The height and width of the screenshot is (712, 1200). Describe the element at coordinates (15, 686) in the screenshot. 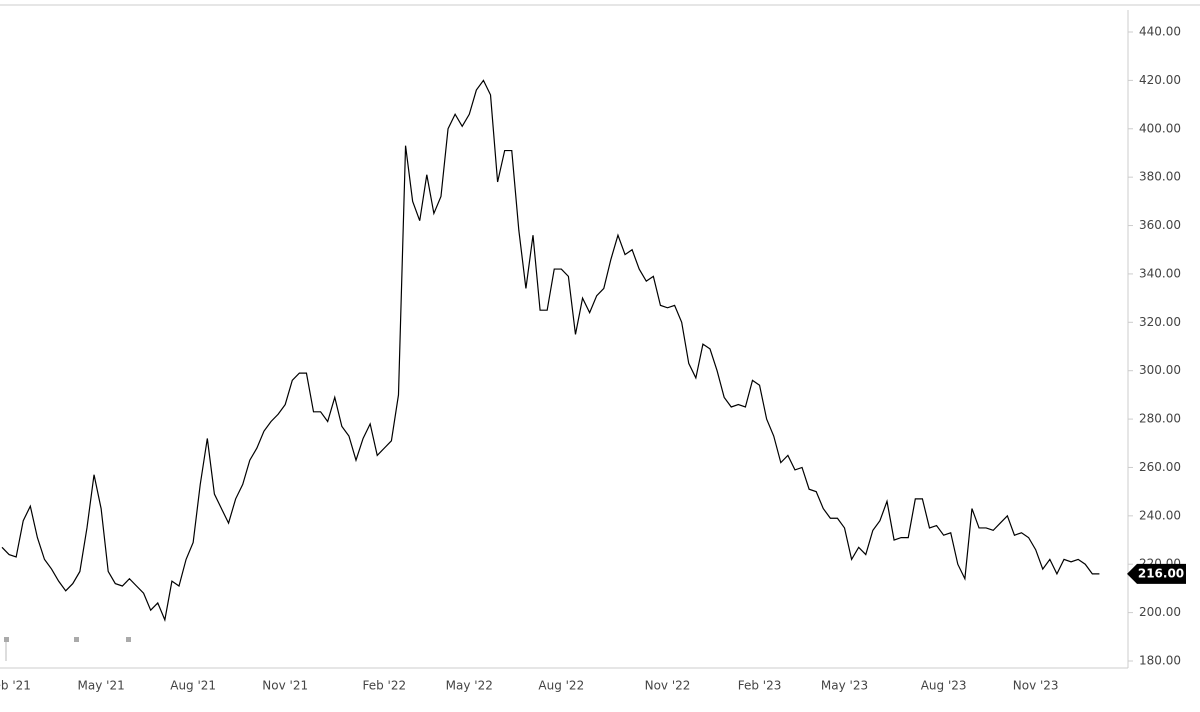

I see `x-tick-label: Feb '21` at that location.